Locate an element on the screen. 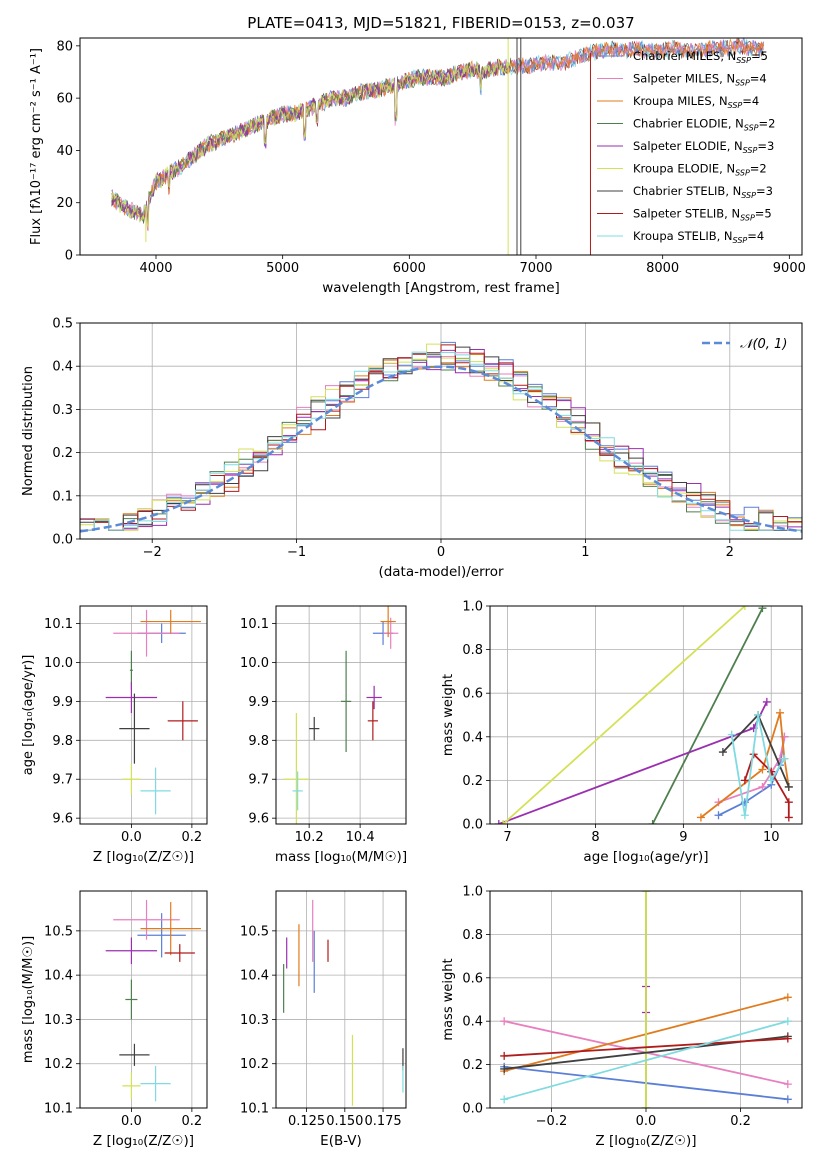  legend-label: Salpeter MILES, NSSP=4 is located at coordinates (700, 80).